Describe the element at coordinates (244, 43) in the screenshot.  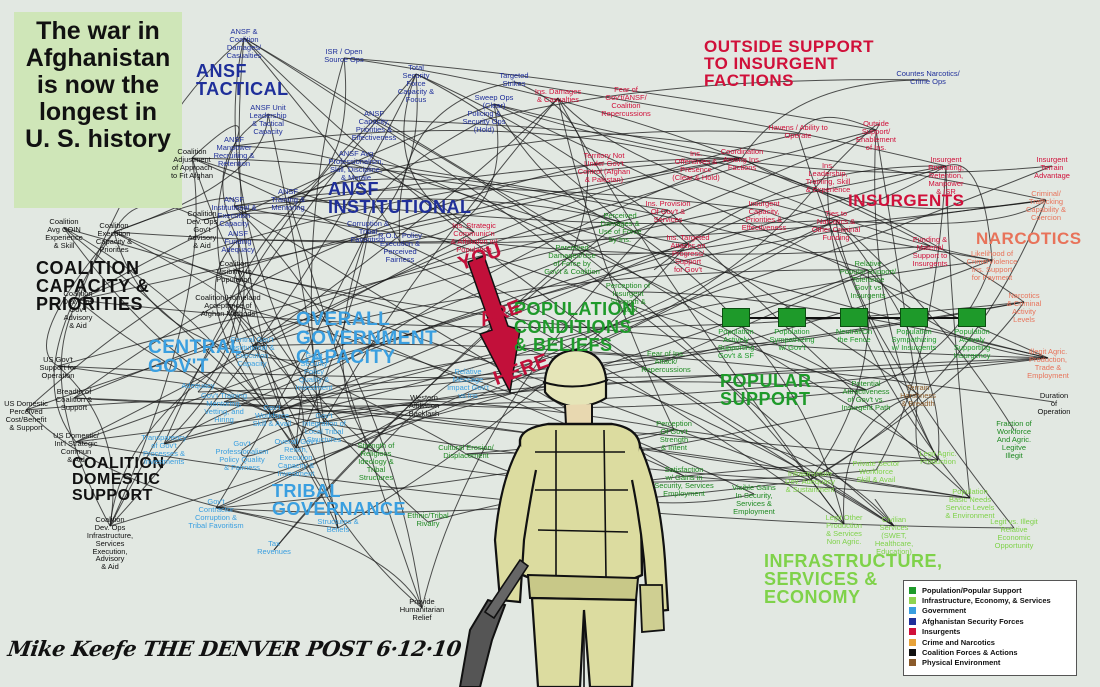
I see `diagram-node: ANSF & Coalition Damages/ Casualties` at that location.